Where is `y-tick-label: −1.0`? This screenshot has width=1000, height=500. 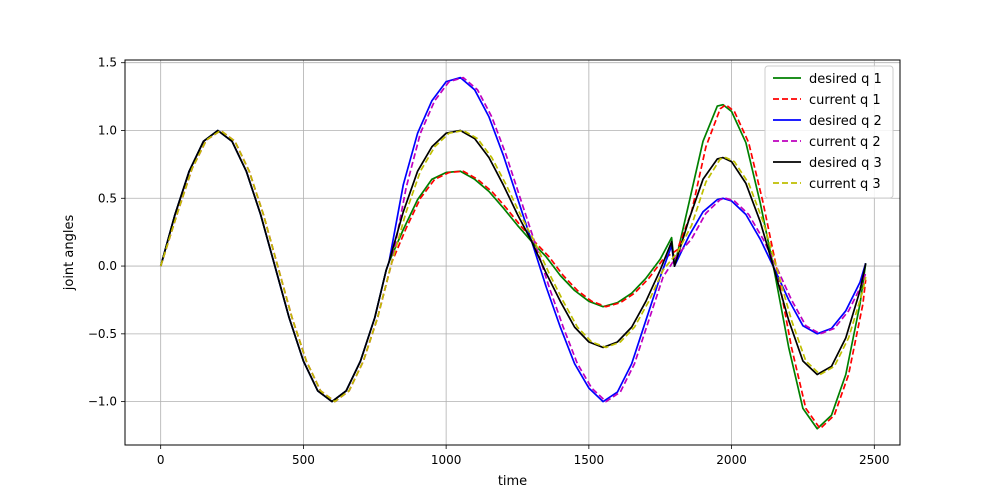 y-tick-label: −1.0 is located at coordinates (102, 402).